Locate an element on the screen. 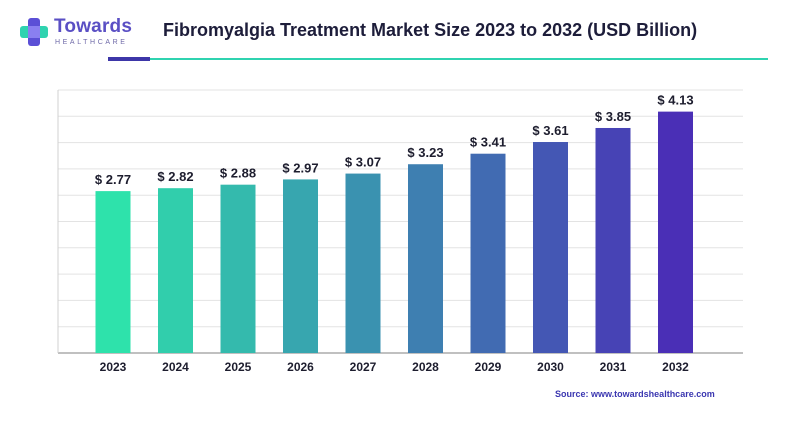 Image resolution: width=800 pixels, height=429 pixels. title-underline is located at coordinates (459, 59).